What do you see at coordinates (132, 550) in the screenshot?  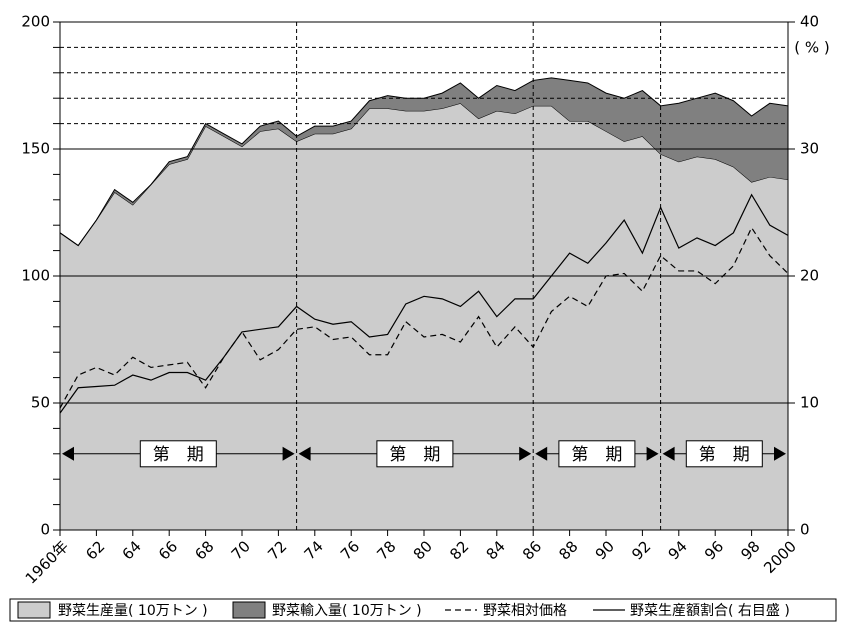 I see `x-tick-label: 64` at bounding box center [132, 550].